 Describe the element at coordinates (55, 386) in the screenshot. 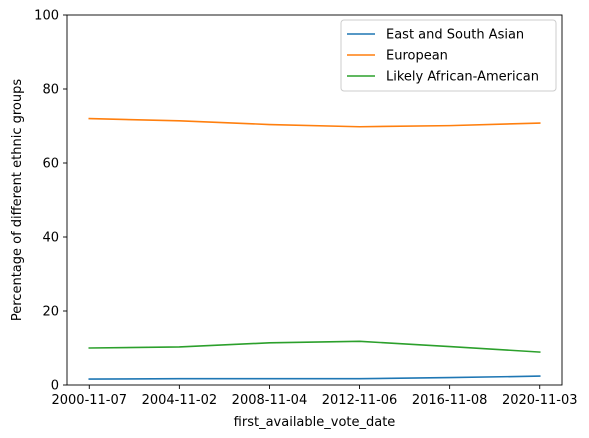

I see `y-tick-label: 0` at that location.